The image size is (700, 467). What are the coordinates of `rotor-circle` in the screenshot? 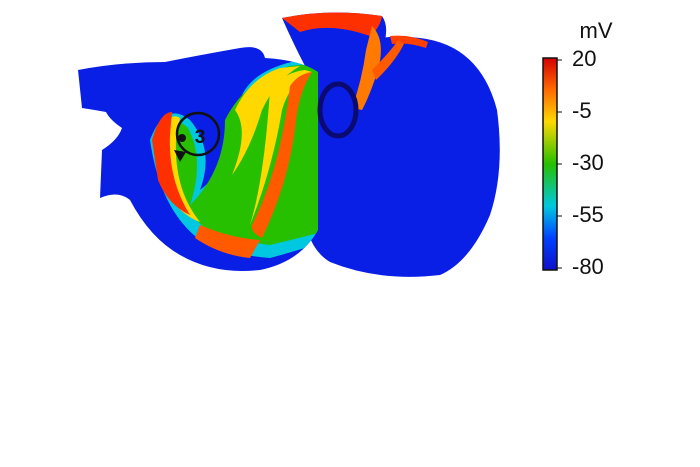 It's located at (198, 134).